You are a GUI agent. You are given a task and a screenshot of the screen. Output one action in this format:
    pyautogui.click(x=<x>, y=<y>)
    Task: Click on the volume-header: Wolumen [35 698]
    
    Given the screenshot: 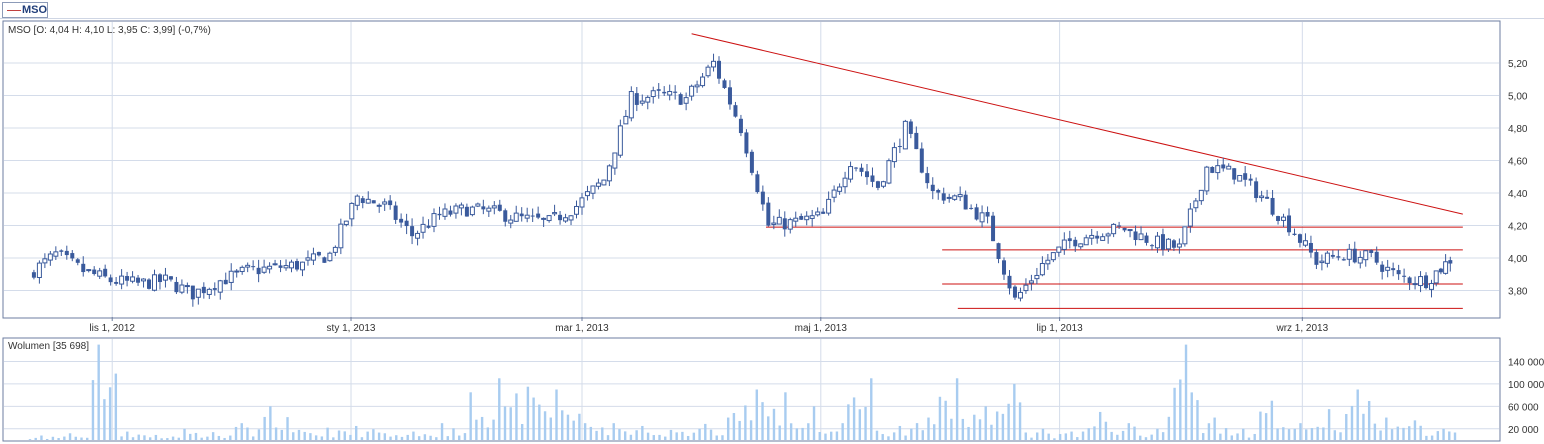 What is the action you would take?
    pyautogui.click(x=48, y=346)
    